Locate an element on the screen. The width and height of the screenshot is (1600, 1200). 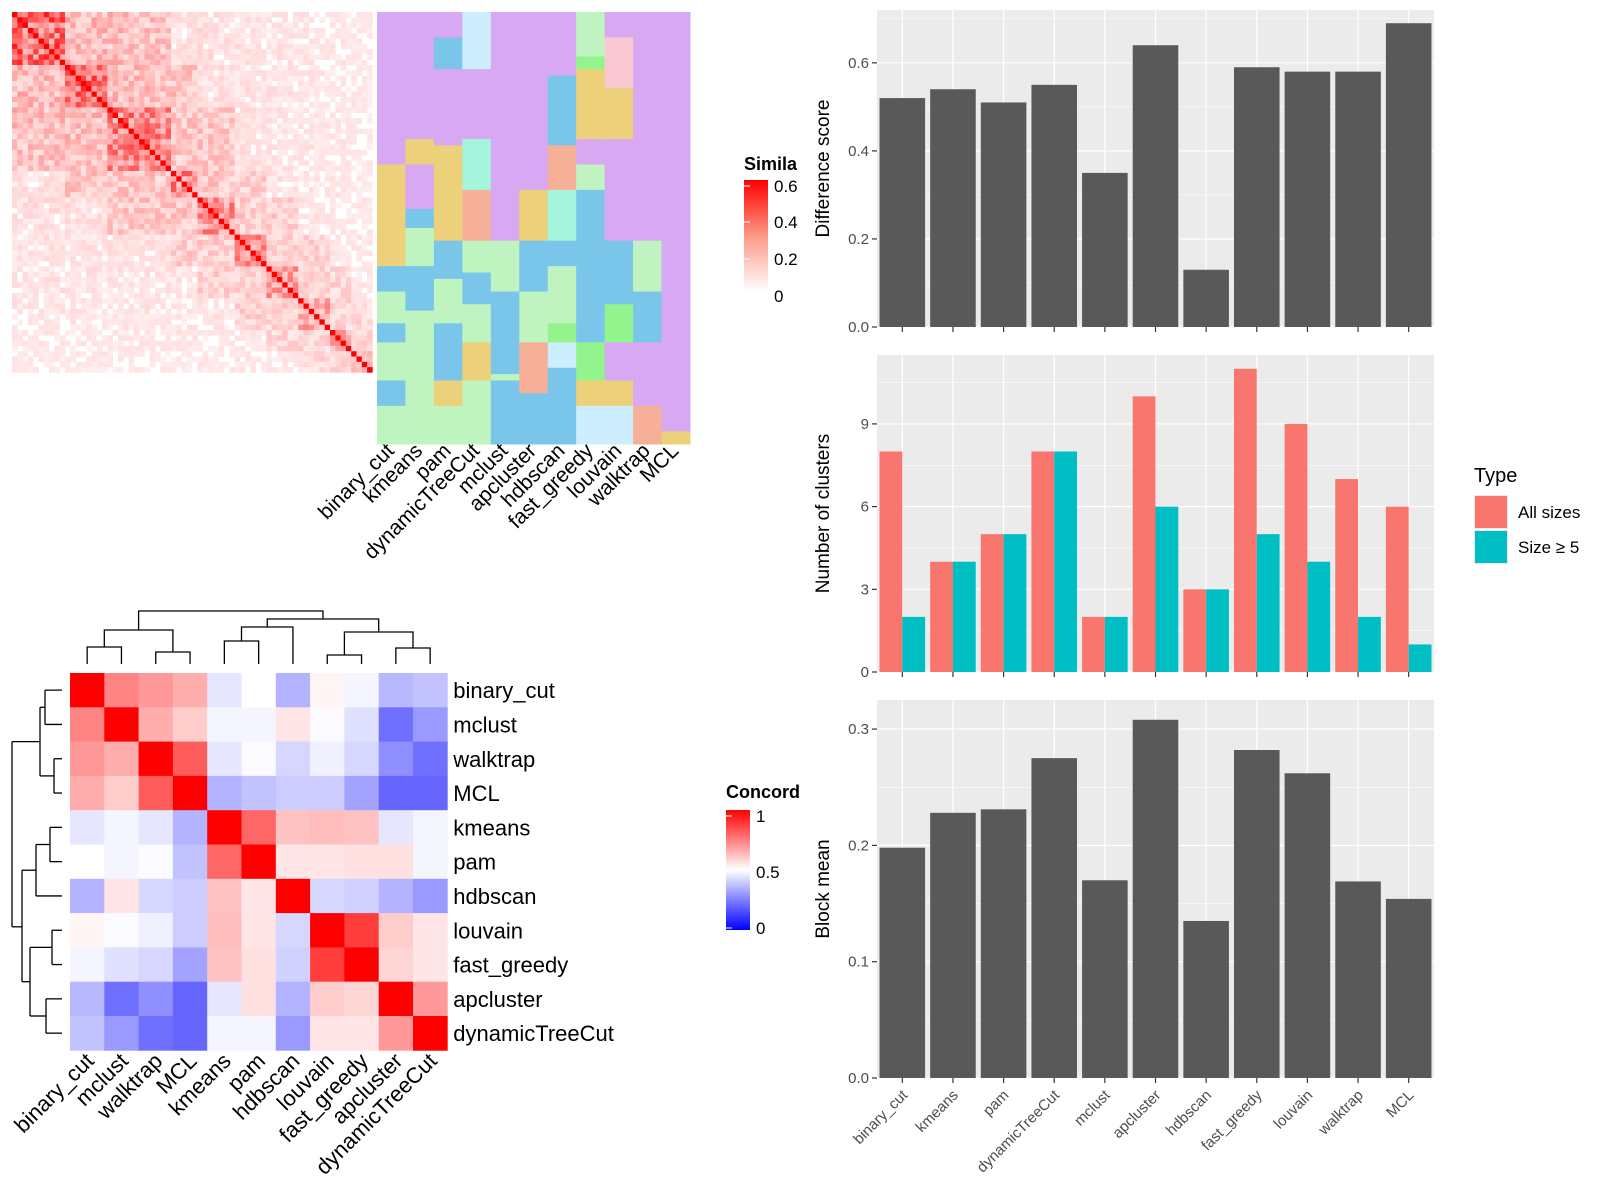
y-axis-title: Number of clusters is located at coordinates (823, 513).